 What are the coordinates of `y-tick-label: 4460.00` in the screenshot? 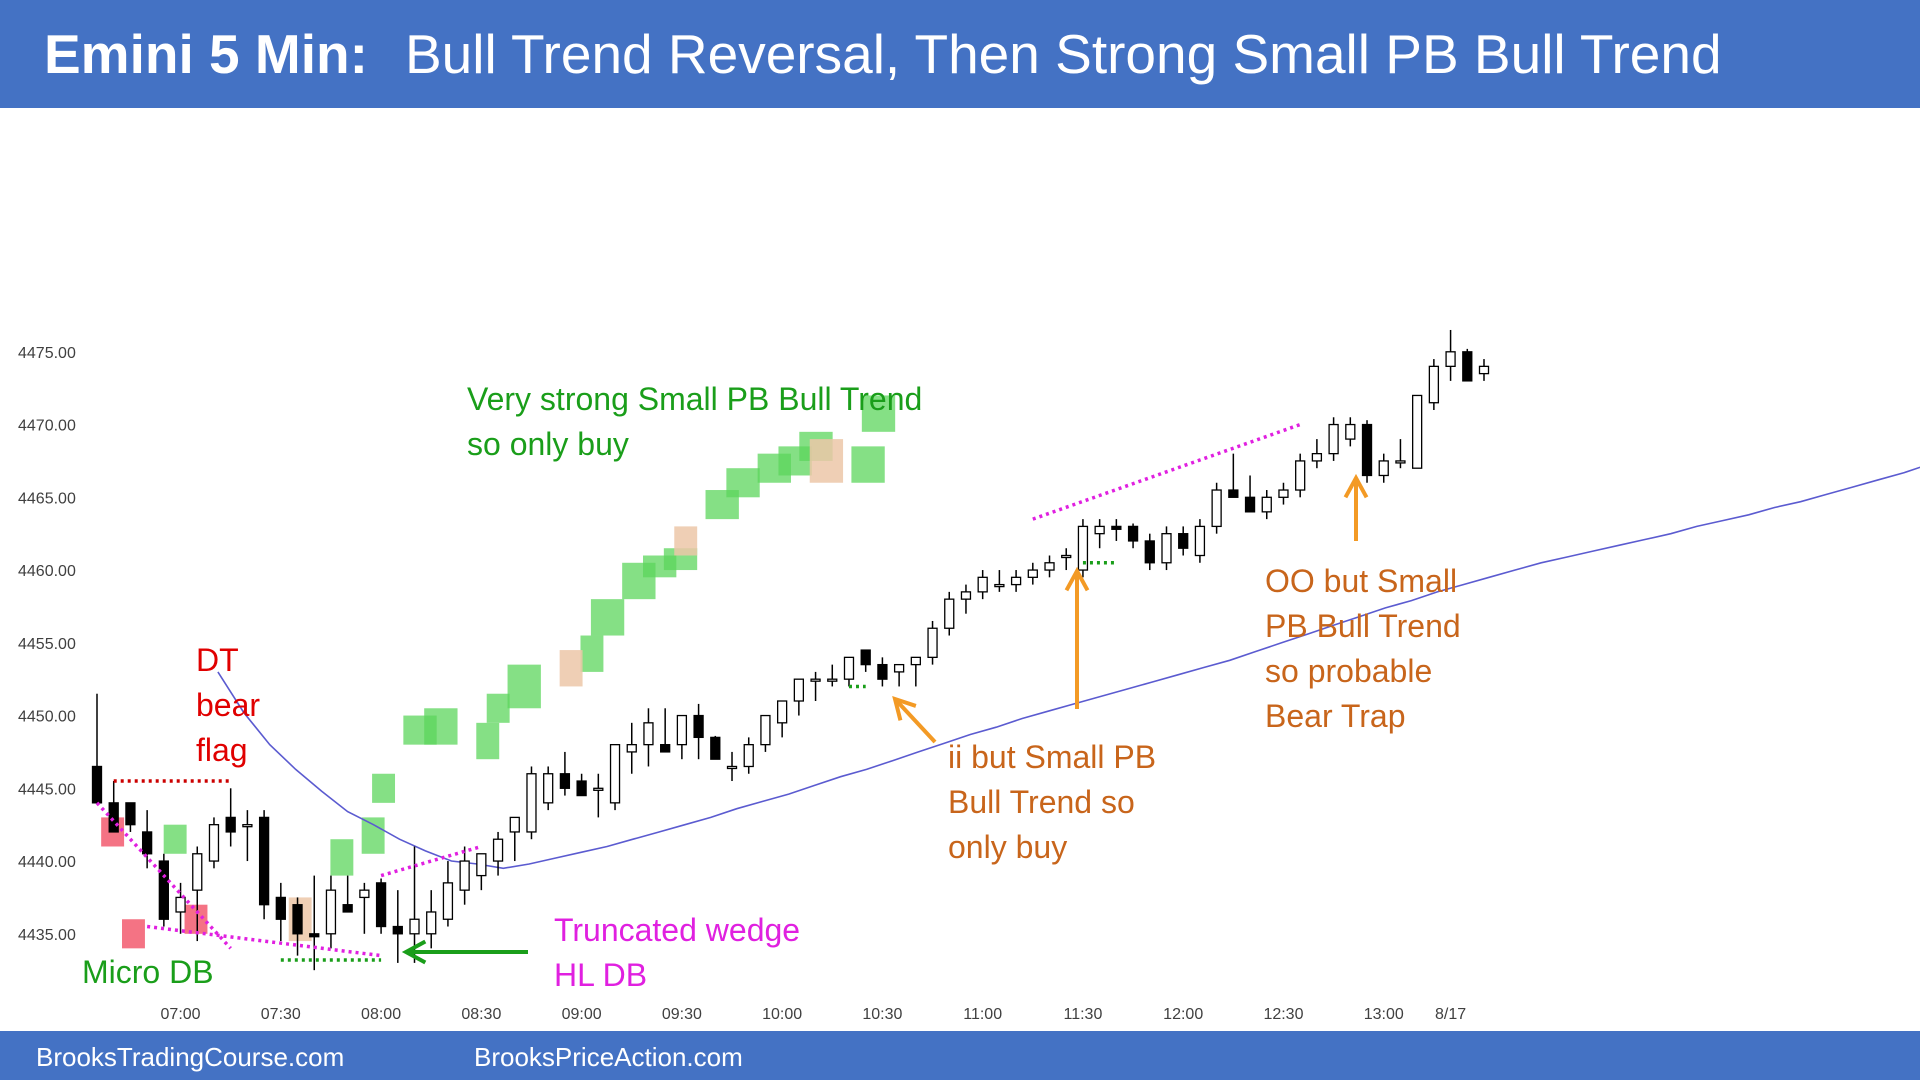 It's located at (47, 571).